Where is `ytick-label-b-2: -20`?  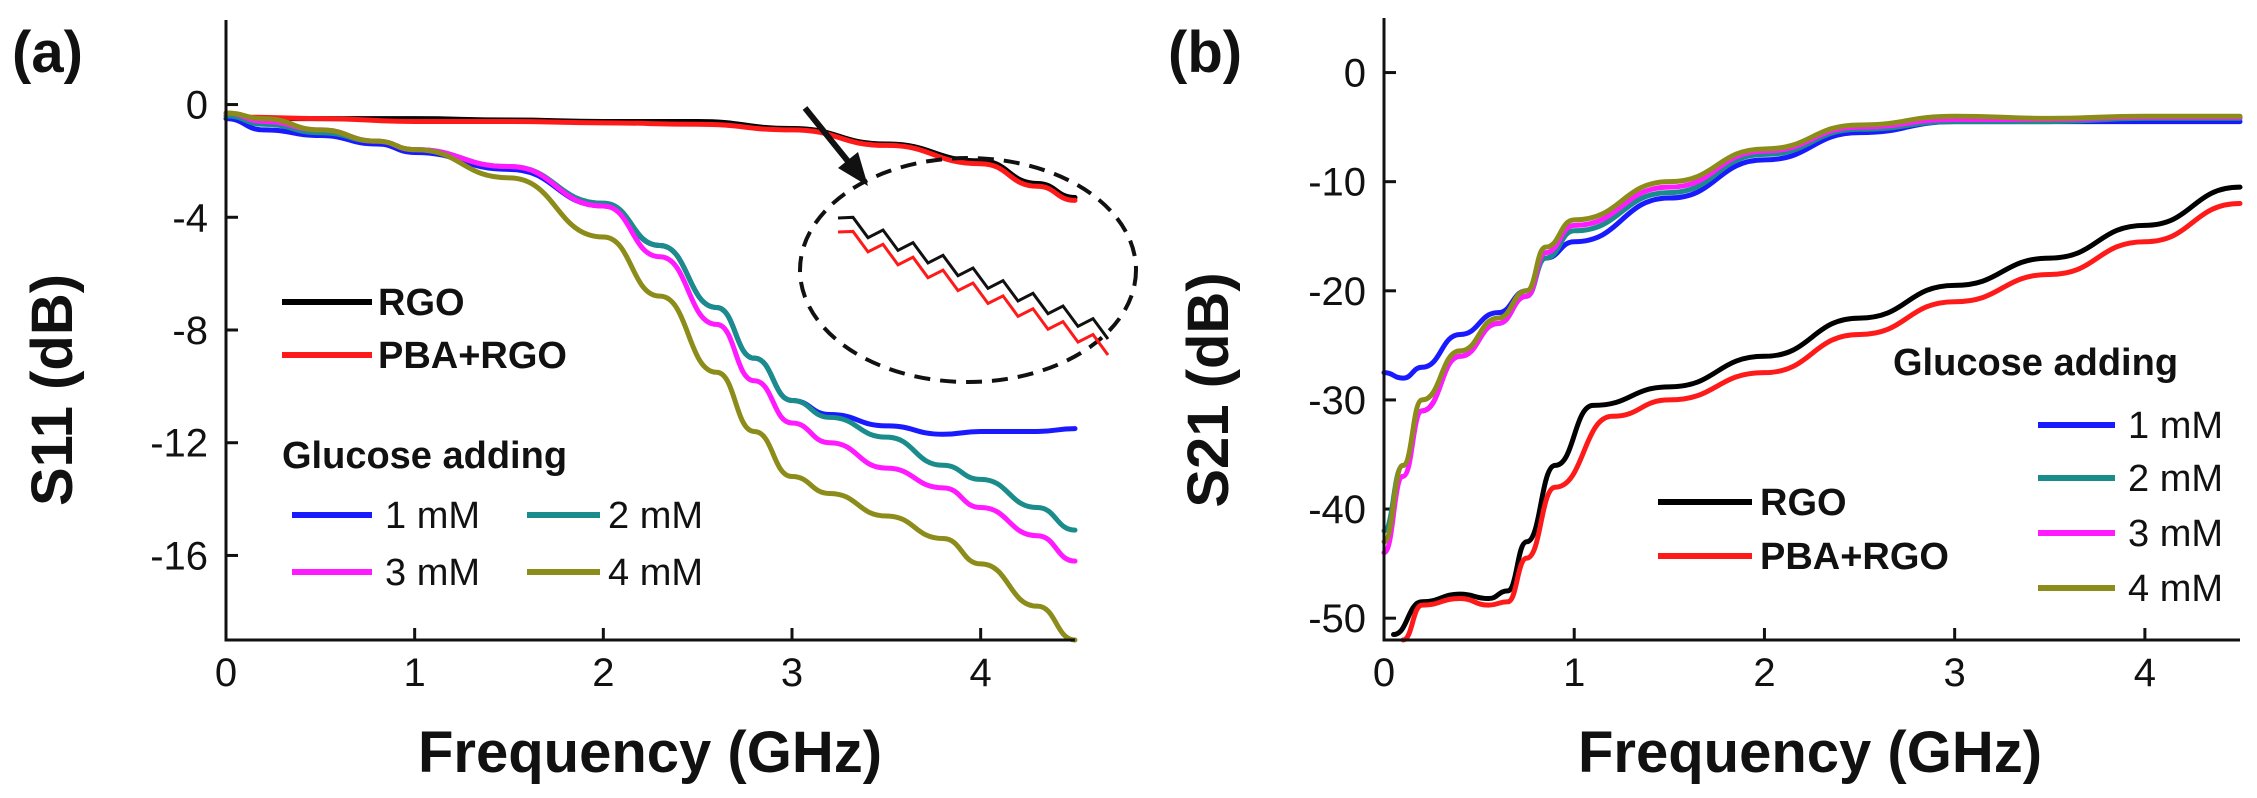 ytick-label-b-2: -20 is located at coordinates (1337, 292).